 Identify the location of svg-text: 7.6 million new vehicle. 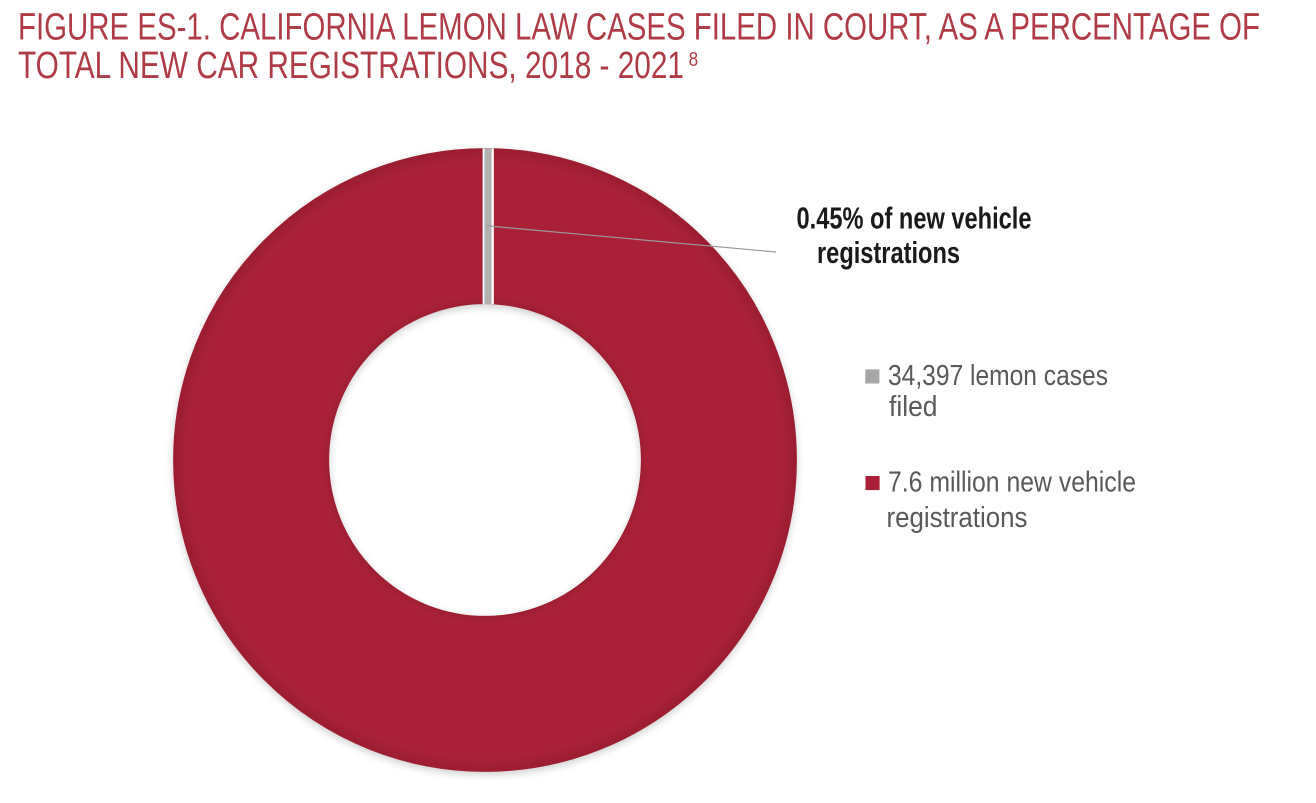
(1012, 483).